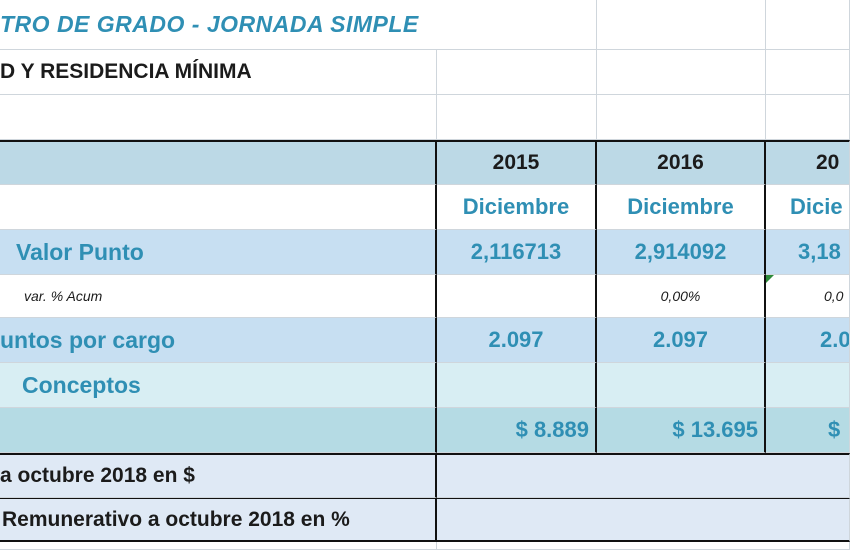 This screenshot has width=850, height=550. Describe the element at coordinates (643, 475) in the screenshot. I see `octubre-value-cell` at that location.